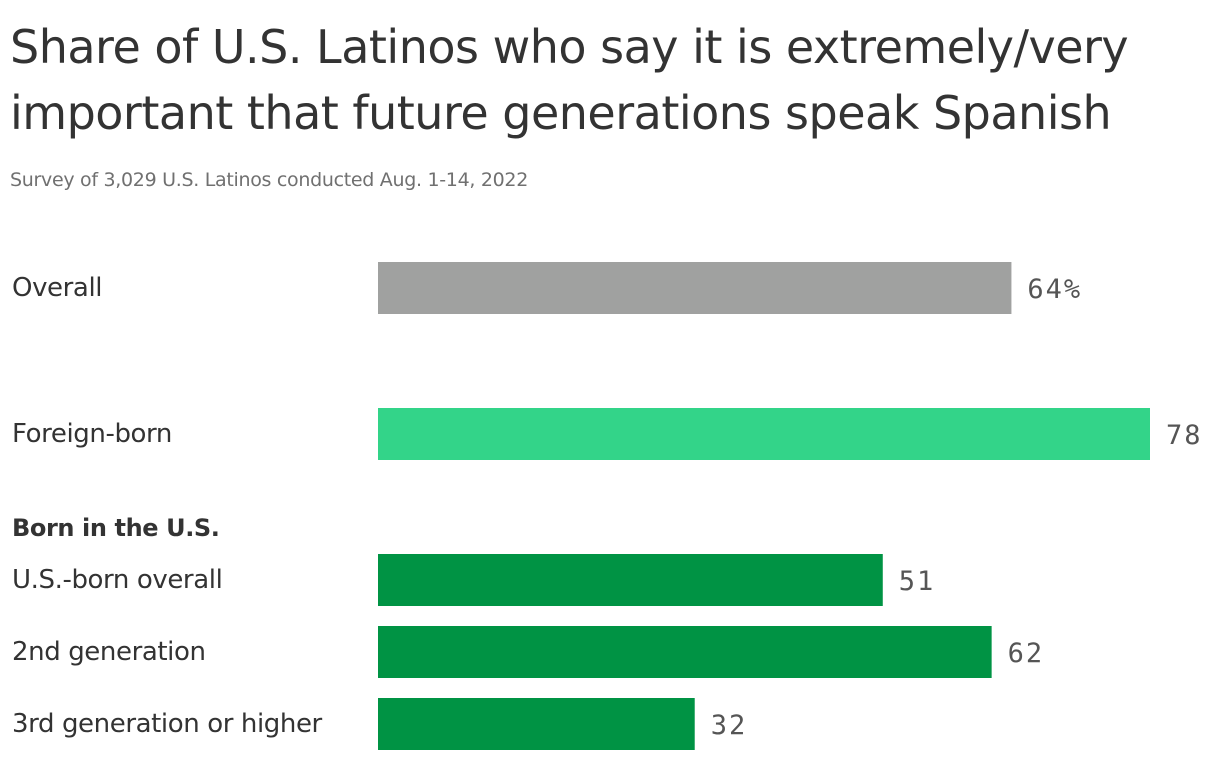 The height and width of the screenshot is (760, 1220). What do you see at coordinates (116, 528) in the screenshot?
I see `group-label: Born in the U.S.` at bounding box center [116, 528].